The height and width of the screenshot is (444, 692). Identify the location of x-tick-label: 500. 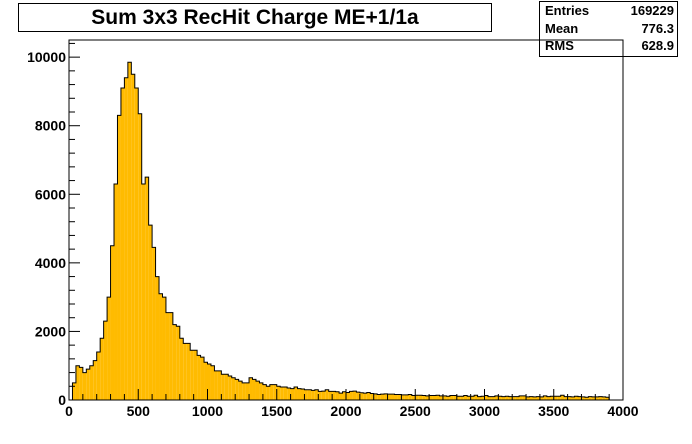
(139, 411).